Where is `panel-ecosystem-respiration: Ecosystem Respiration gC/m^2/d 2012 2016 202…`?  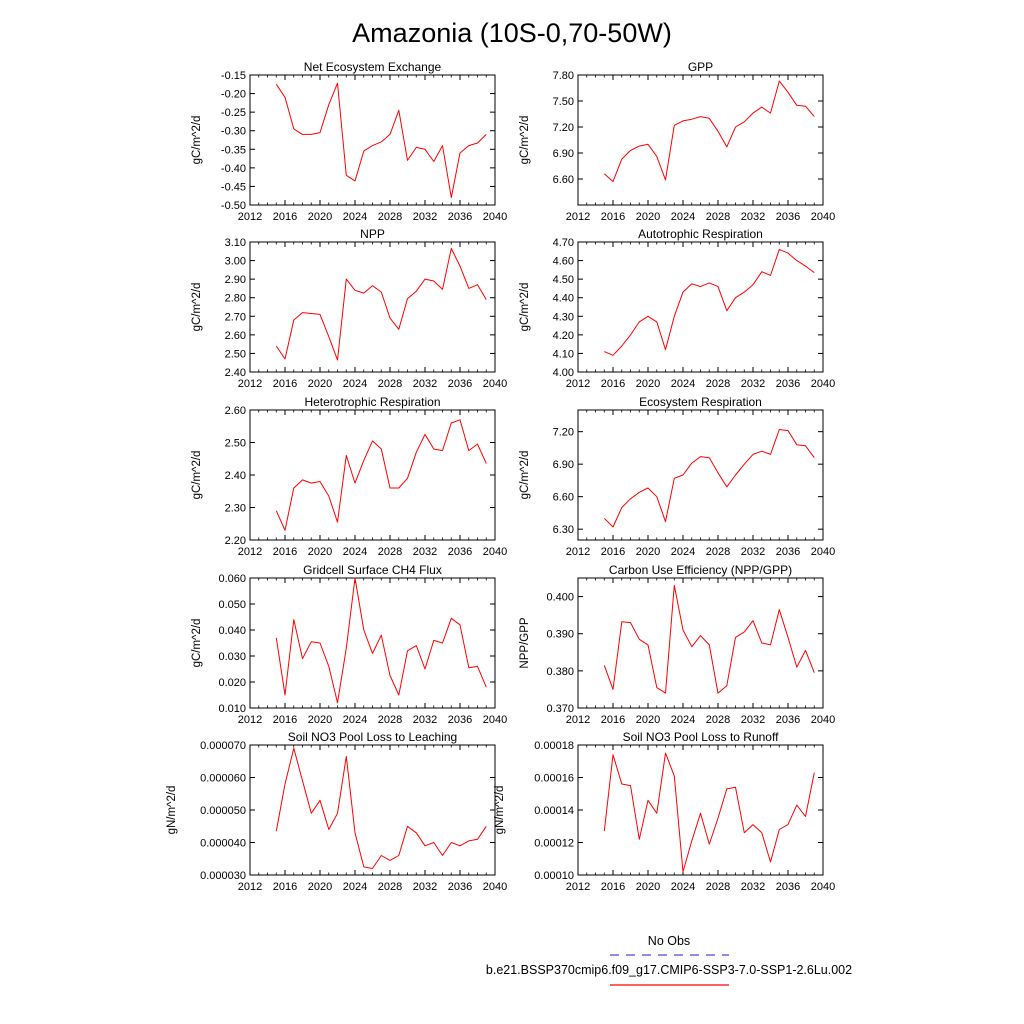
panel-ecosystem-respiration: Ecosystem Respiration gC/m^2/d 2012 2016 202… is located at coordinates (677, 476).